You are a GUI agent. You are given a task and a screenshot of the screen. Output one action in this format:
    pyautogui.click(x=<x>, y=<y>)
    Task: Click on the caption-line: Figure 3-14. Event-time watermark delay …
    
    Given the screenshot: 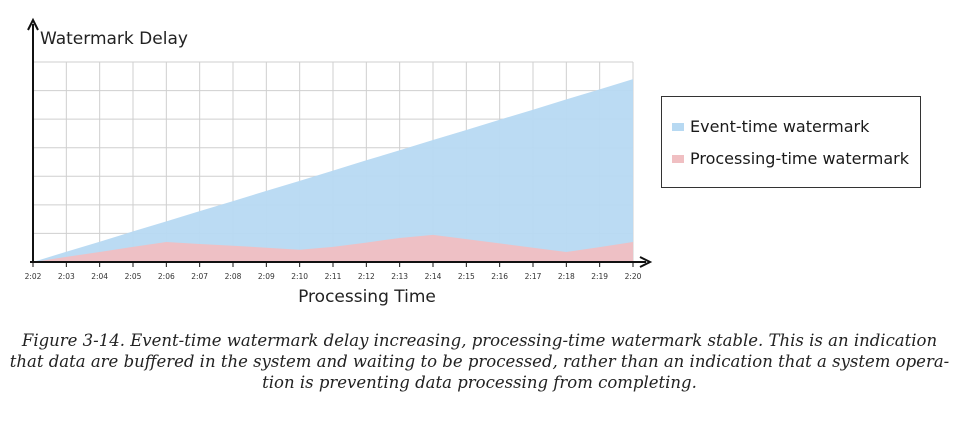 What is the action you would take?
    pyautogui.click(x=479, y=340)
    